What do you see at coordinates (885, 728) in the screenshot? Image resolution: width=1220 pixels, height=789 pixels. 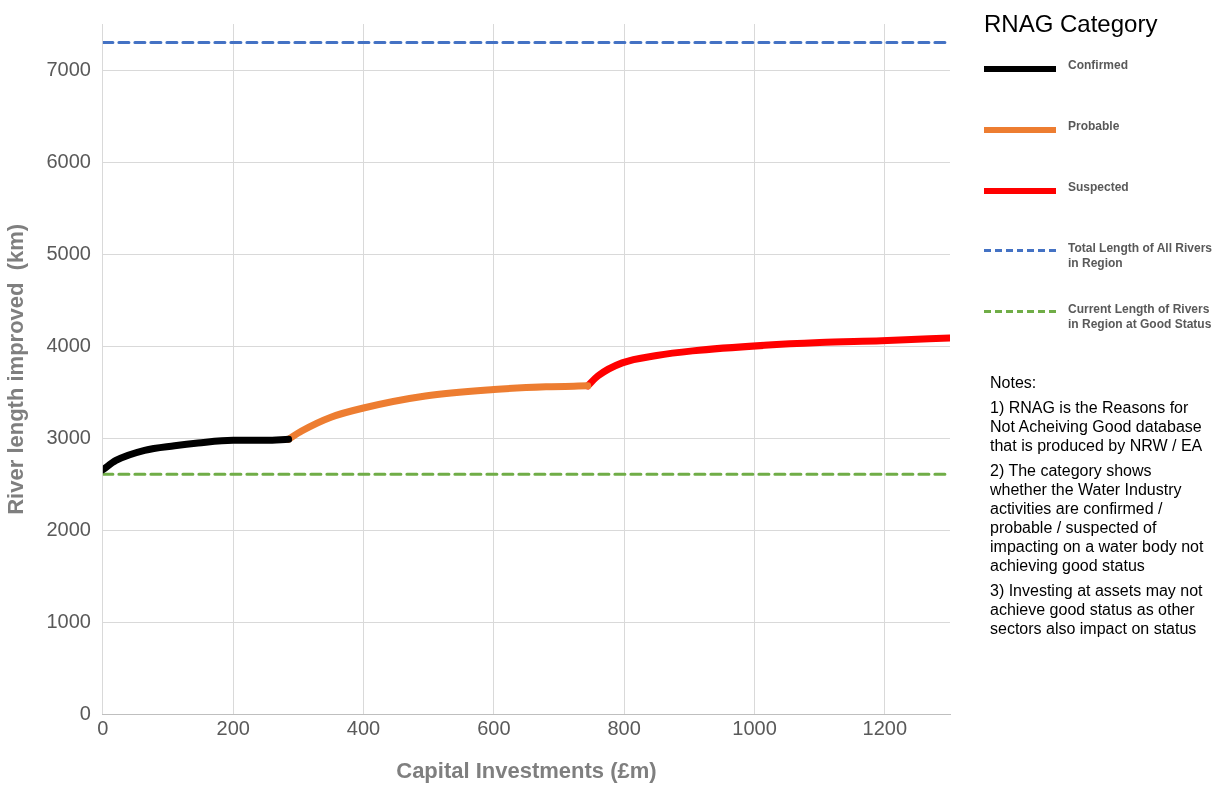 I see `x-tick-label: 1200` at bounding box center [885, 728].